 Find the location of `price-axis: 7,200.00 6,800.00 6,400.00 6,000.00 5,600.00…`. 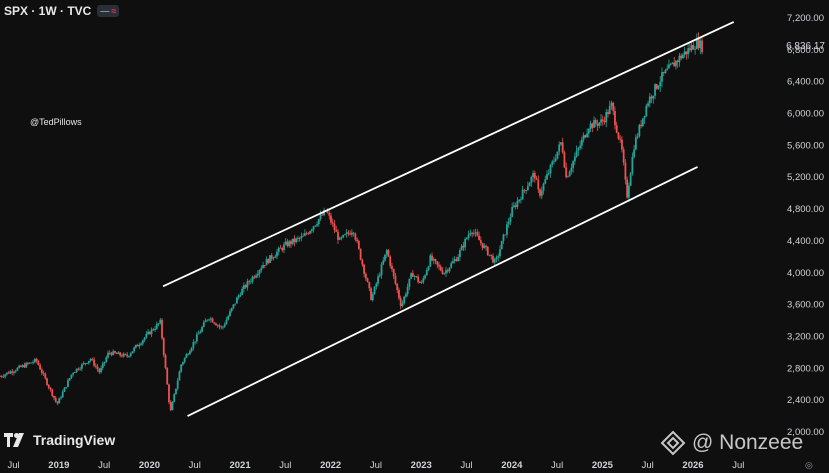

price-axis: 7,200.00 6,800.00 6,400.00 6,000.00 5,600.00… is located at coordinates (805, 225).